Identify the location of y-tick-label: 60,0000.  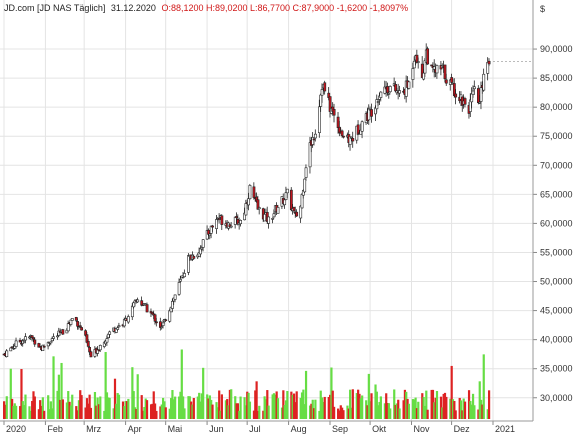
(556, 223).